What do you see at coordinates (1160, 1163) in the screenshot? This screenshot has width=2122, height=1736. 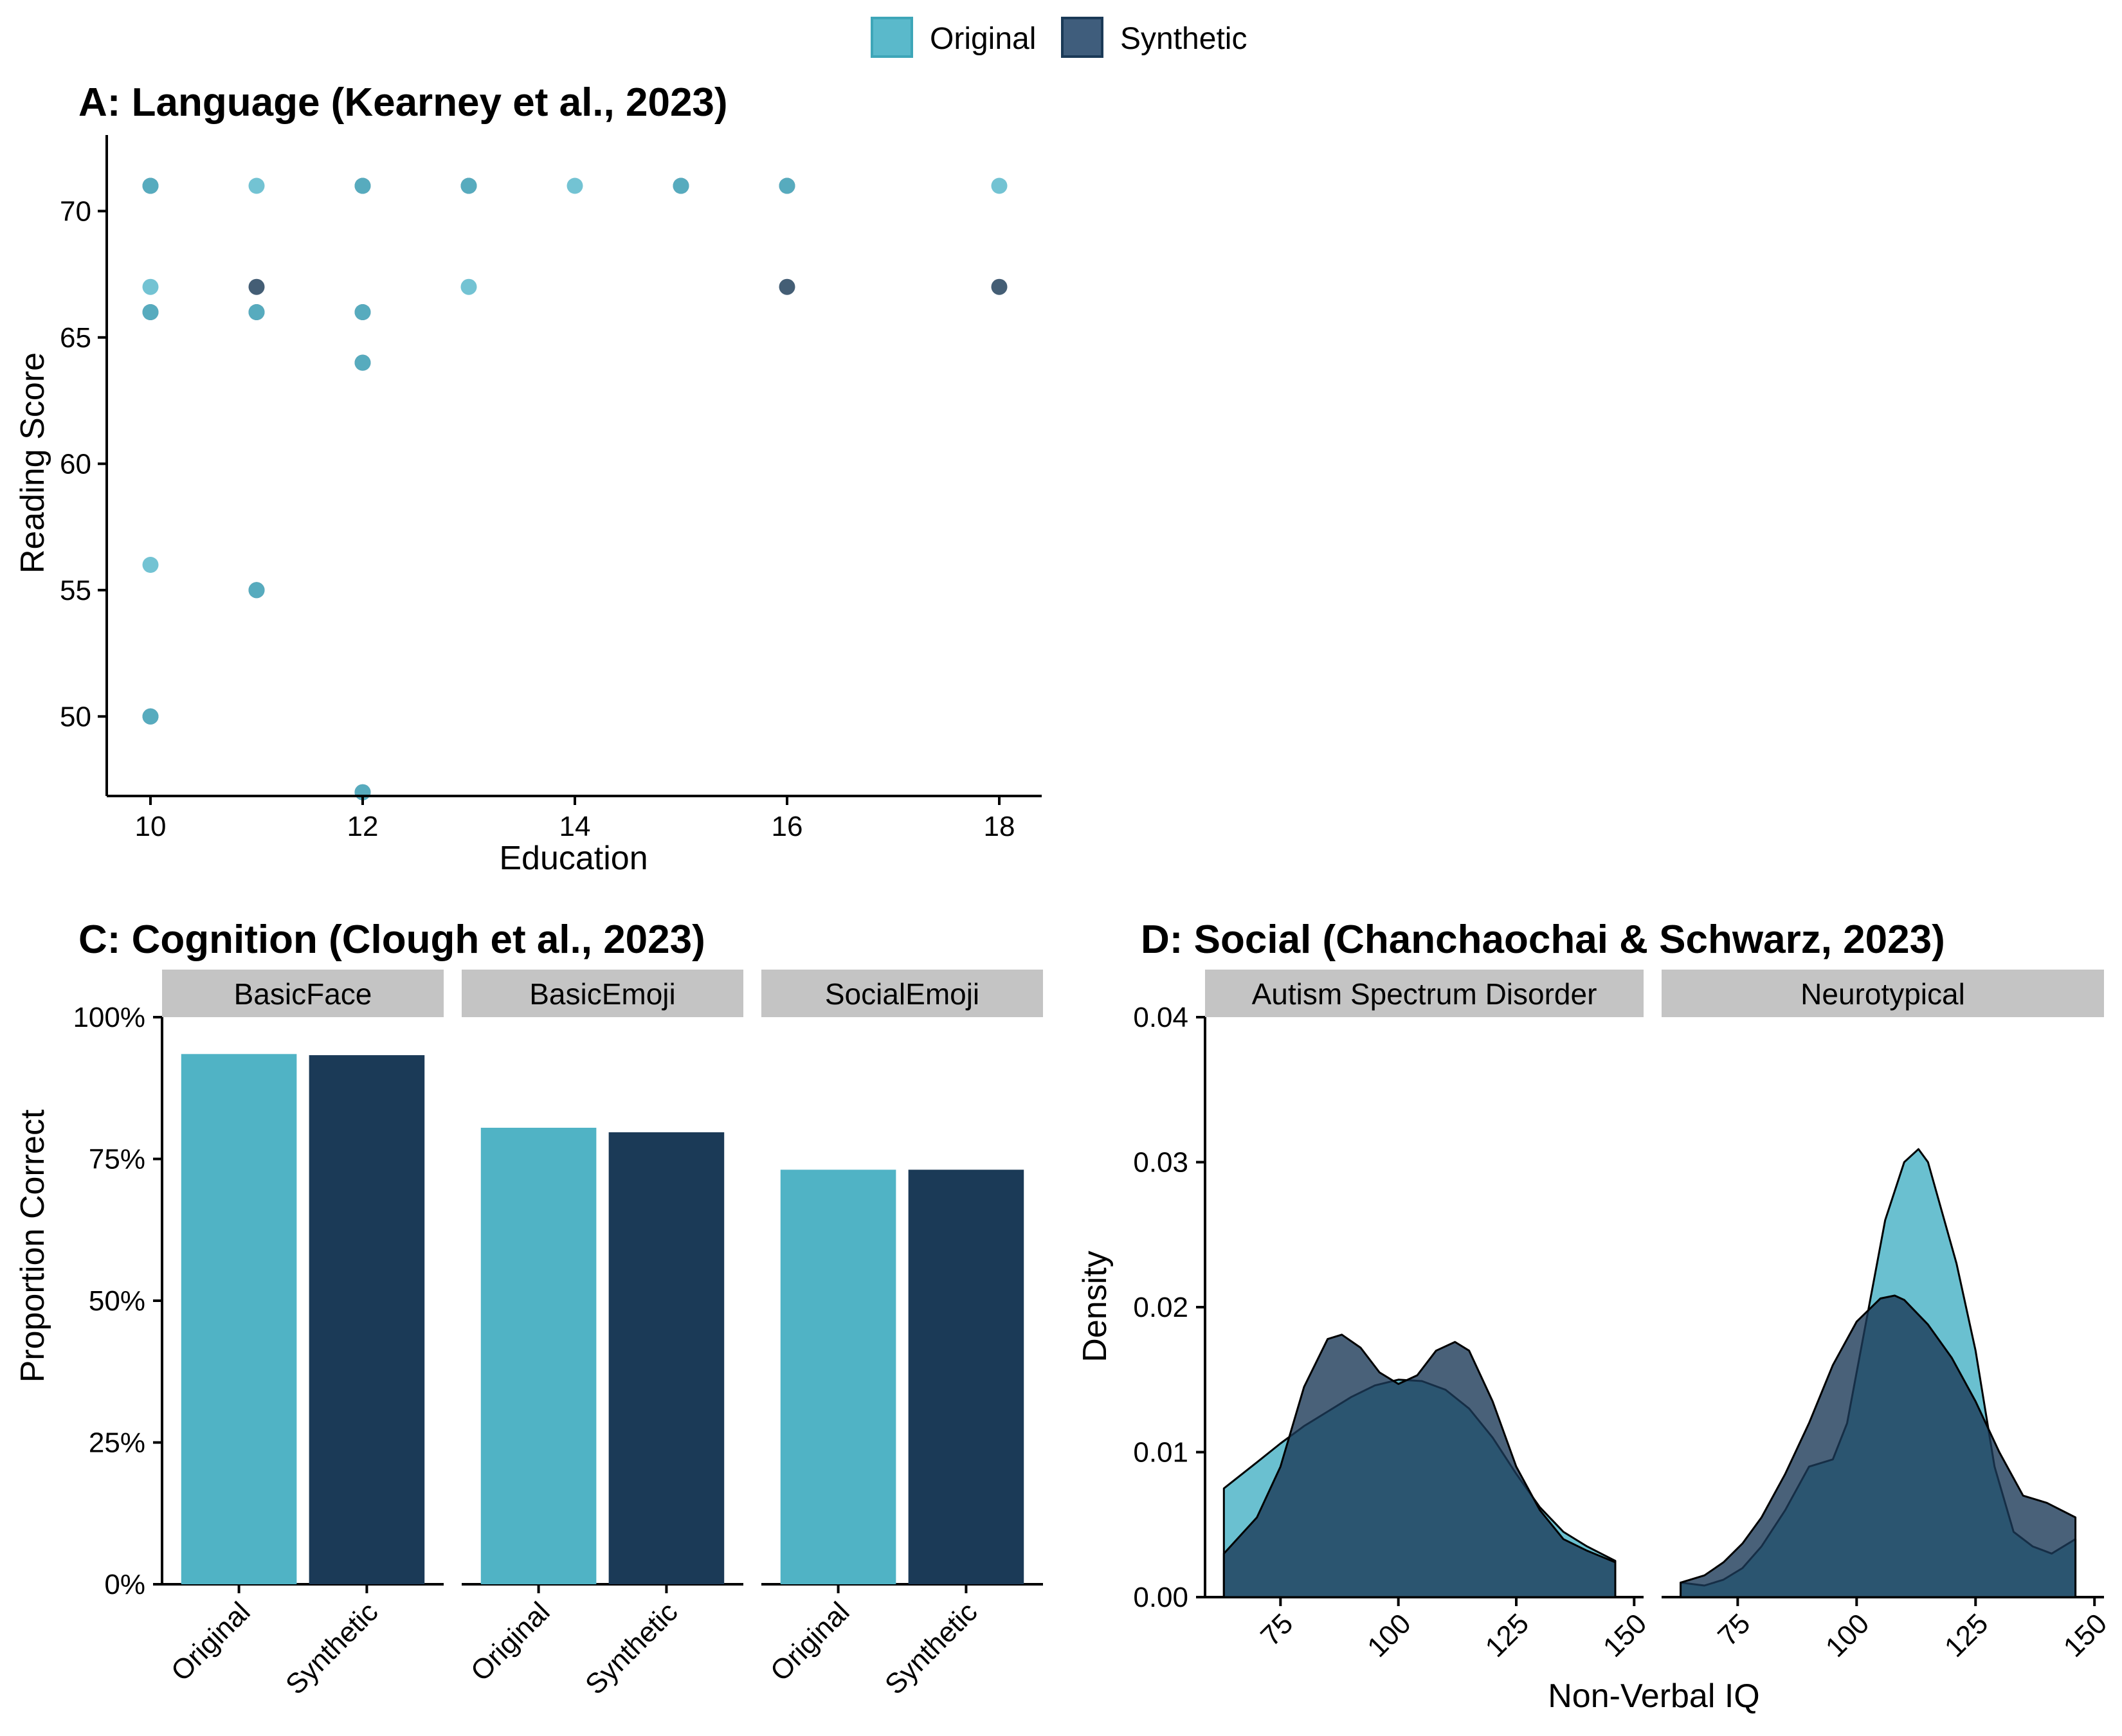 I see `panel-d-y-tick-label: 0.03` at bounding box center [1160, 1163].